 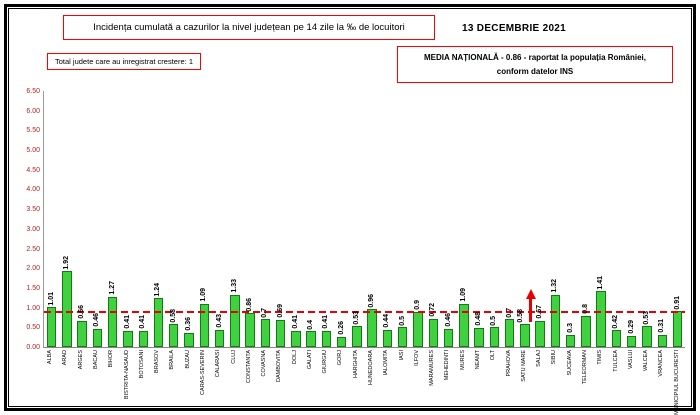 I want to click on bar-value-label: 1.24, so click(x=158, y=289).